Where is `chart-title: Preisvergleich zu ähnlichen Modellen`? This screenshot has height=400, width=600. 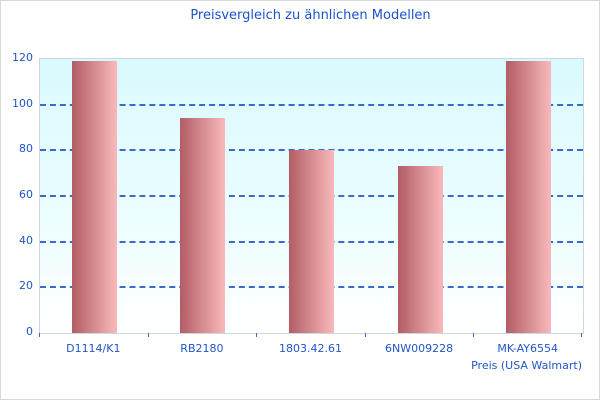
chart-title: Preisvergleich zu ähnlichen Modellen is located at coordinates (310, 15).